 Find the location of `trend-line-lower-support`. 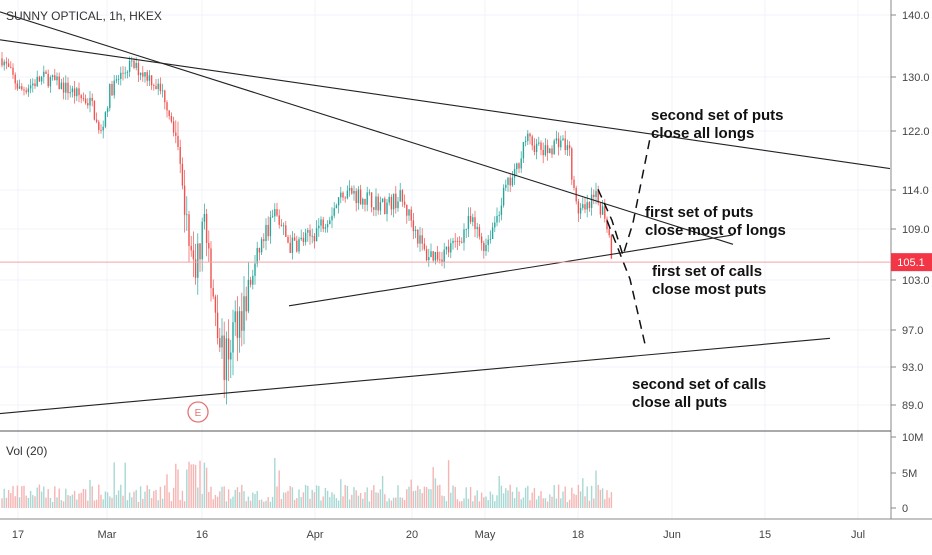

trend-line-lower-support is located at coordinates (415, 376).